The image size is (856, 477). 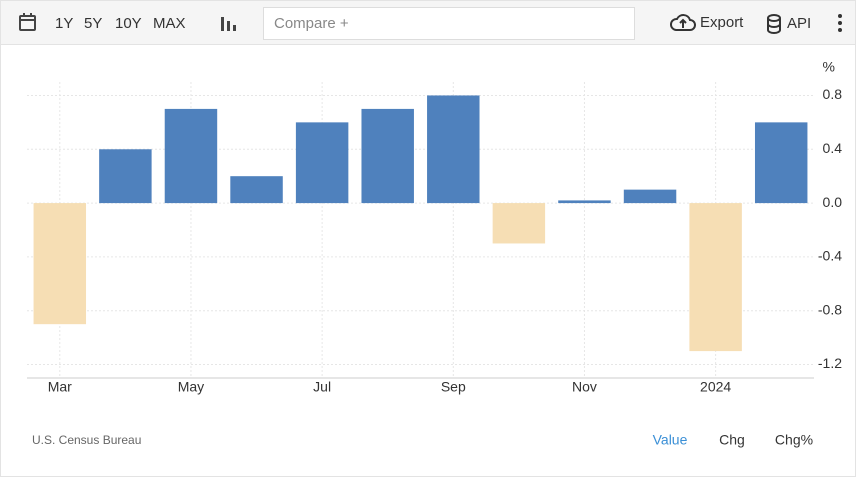 I want to click on range-button: MAX, so click(x=169, y=23).